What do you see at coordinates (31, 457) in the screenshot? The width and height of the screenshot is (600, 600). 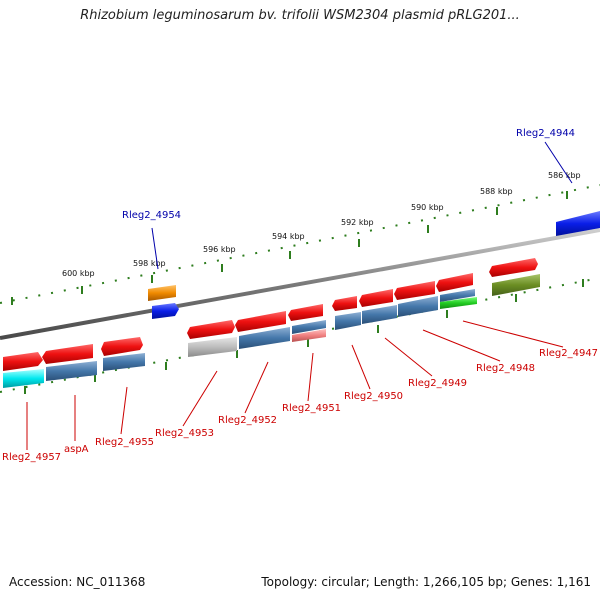 I see `gene-label: Rleg2_4957` at bounding box center [31, 457].